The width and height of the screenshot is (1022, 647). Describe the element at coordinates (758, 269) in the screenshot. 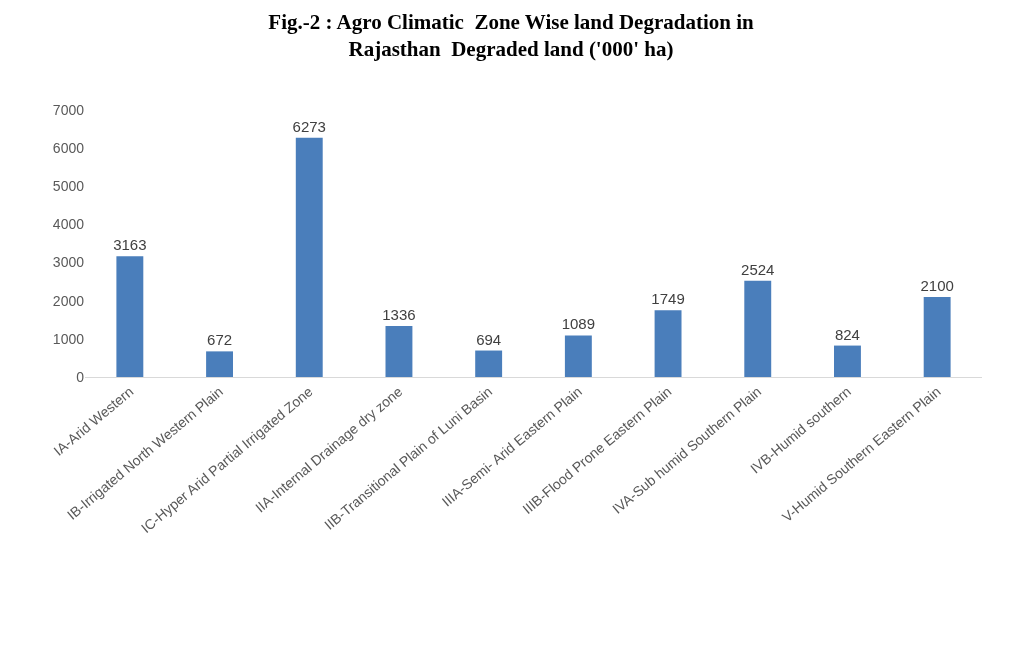

I see `data-label: 2524` at that location.